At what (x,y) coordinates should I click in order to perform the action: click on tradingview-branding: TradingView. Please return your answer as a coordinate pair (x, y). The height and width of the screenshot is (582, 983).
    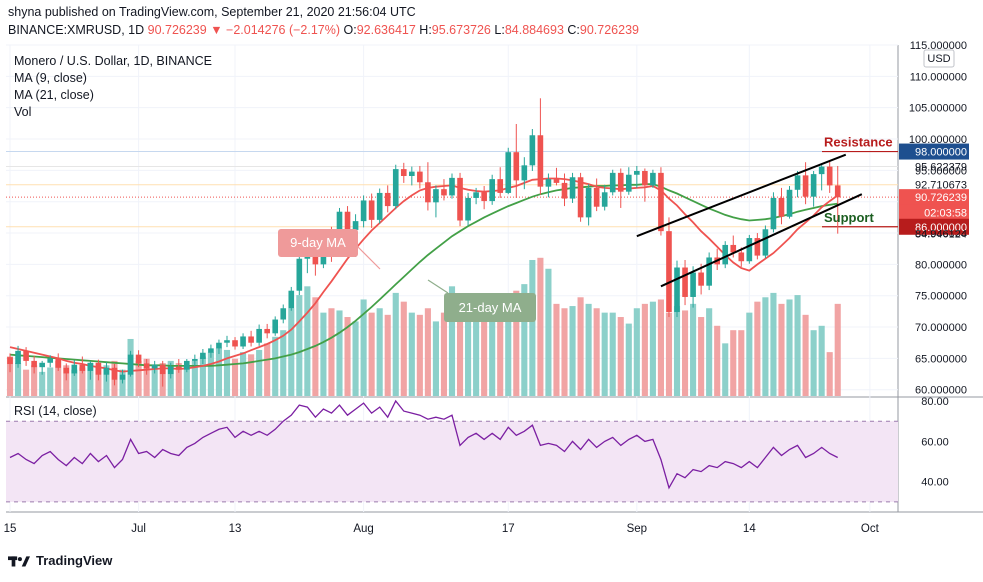
    Looking at the image, I should click on (60, 560).